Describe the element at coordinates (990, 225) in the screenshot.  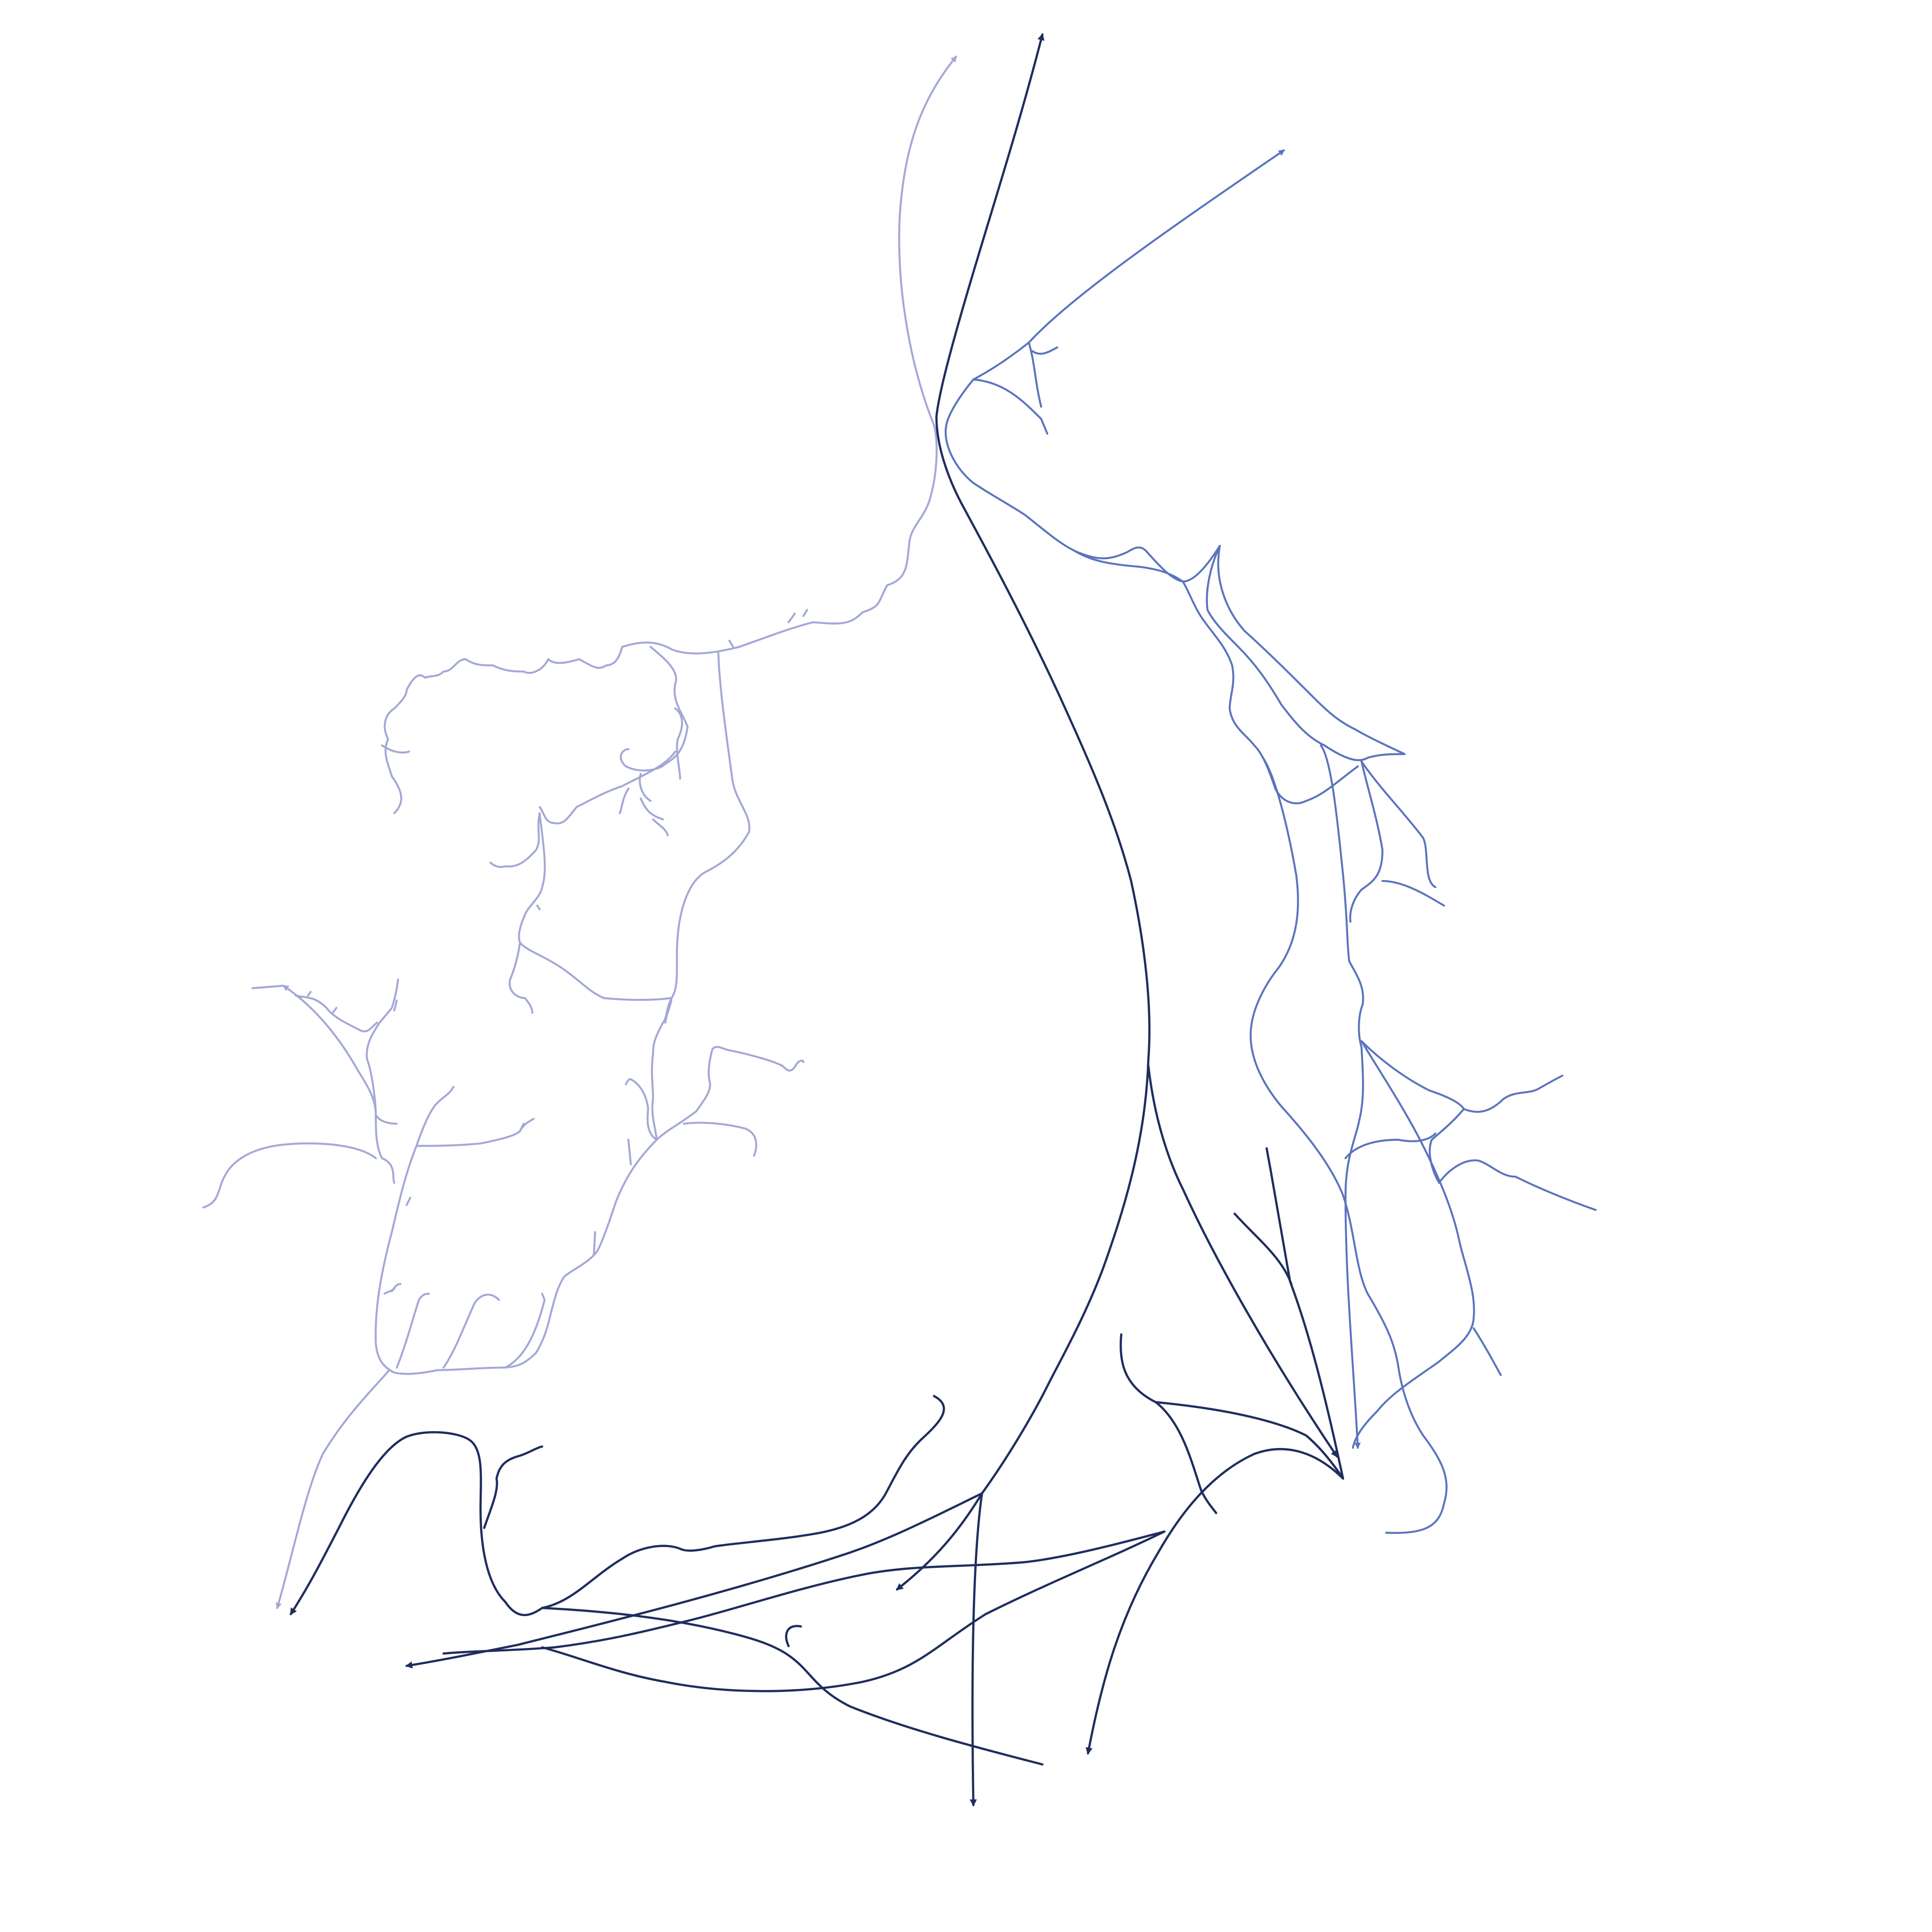
I see `flow-dark-top-branch` at that location.